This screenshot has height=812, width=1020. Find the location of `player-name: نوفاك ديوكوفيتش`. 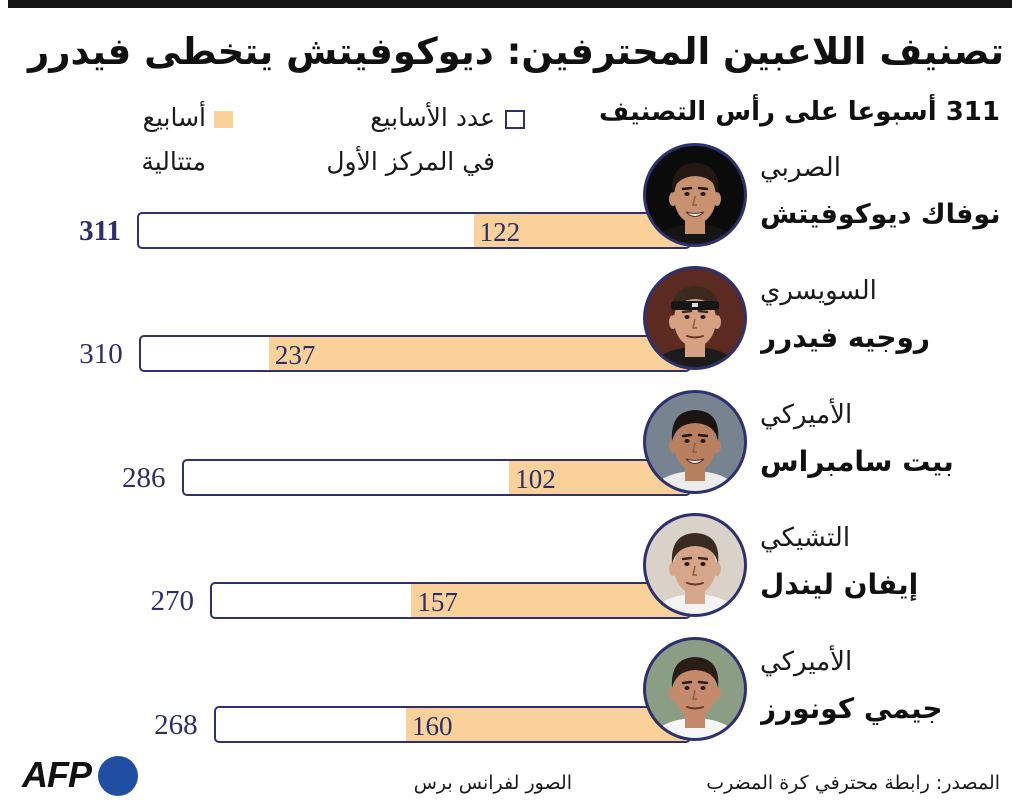

player-name: نوفاك ديوكوفيتش is located at coordinates (880, 214).